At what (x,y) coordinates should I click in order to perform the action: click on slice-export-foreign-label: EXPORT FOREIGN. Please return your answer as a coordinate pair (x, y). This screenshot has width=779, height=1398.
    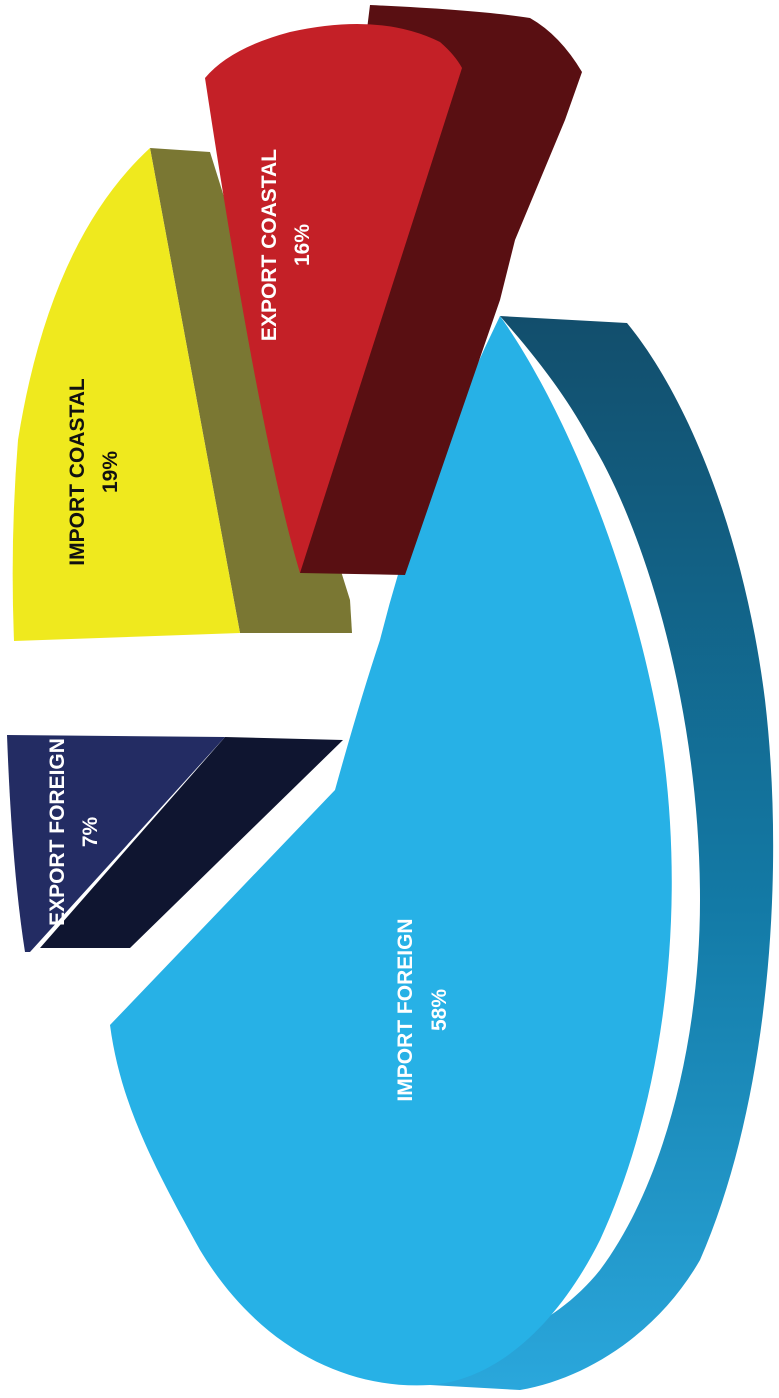
    Looking at the image, I should click on (57, 832).